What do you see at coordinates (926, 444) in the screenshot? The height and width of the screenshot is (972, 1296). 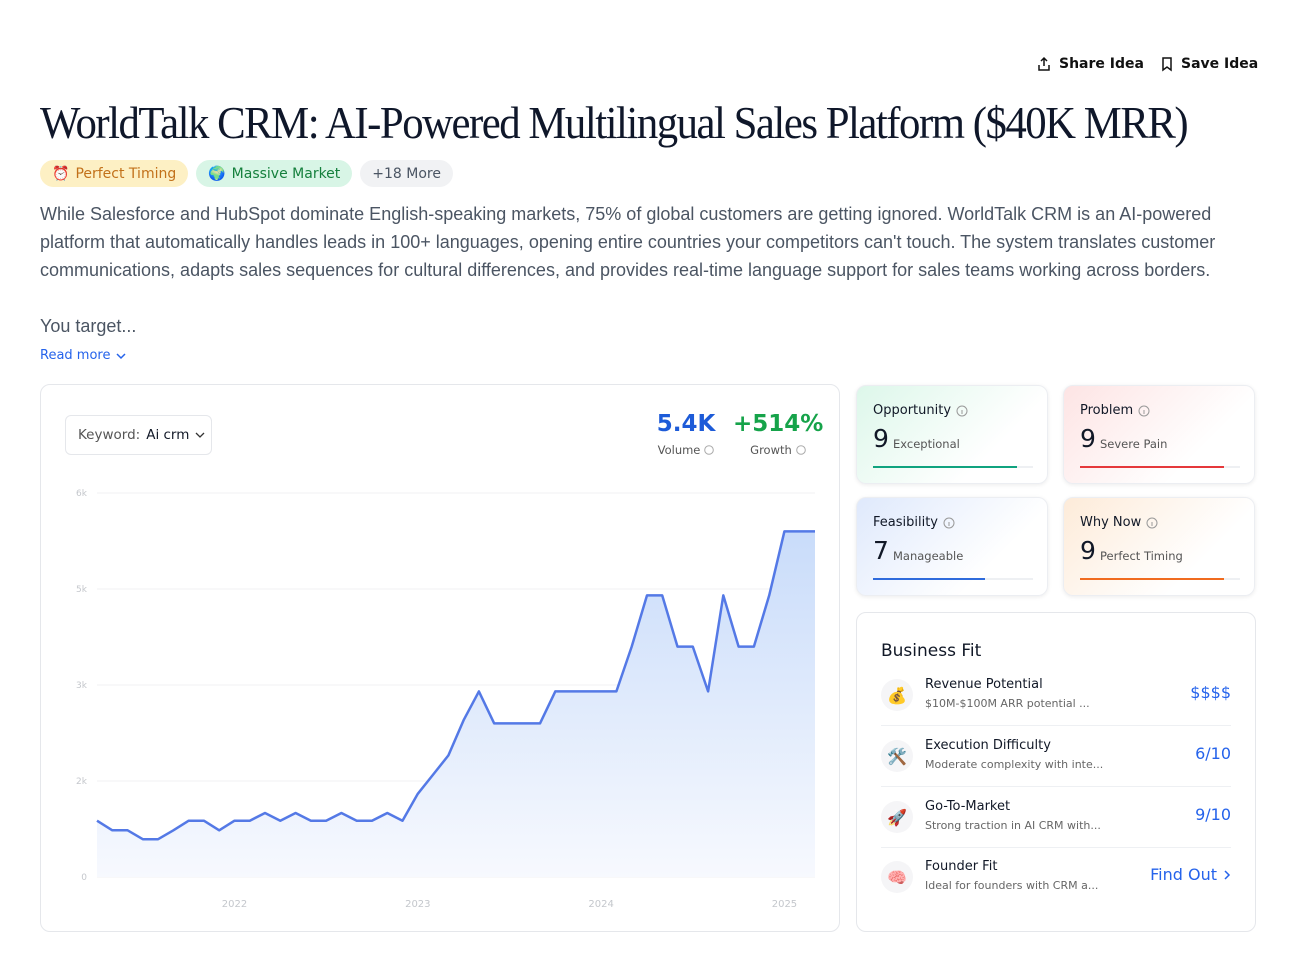 I see `score-descriptor: Exceptional` at bounding box center [926, 444].